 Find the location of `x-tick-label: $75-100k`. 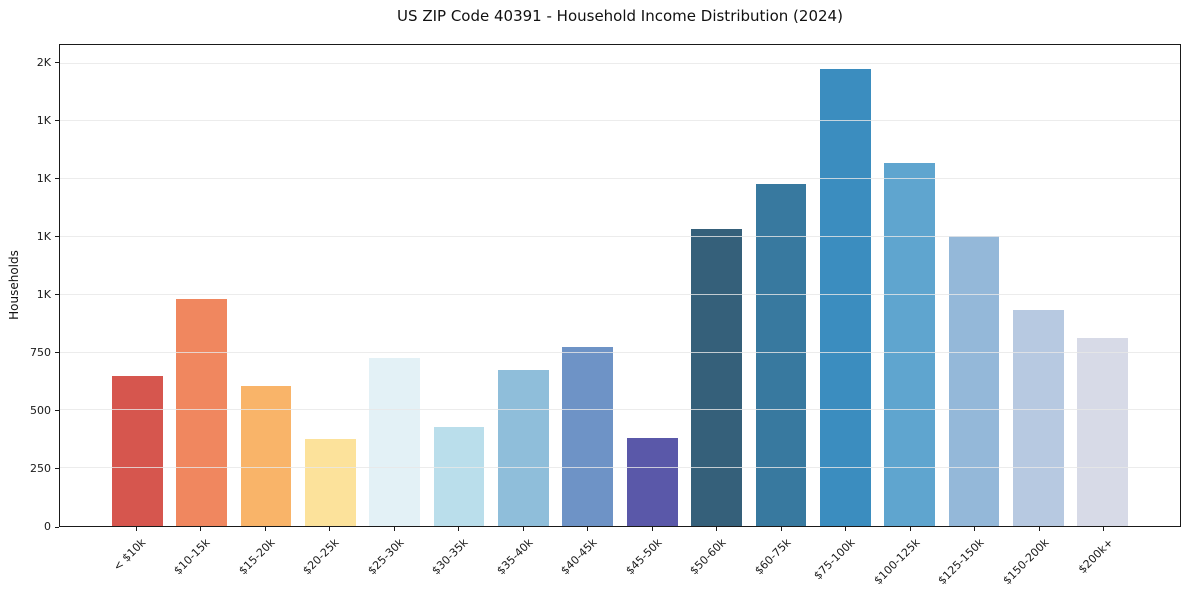

x-tick-label: $75-100k is located at coordinates (834, 559).